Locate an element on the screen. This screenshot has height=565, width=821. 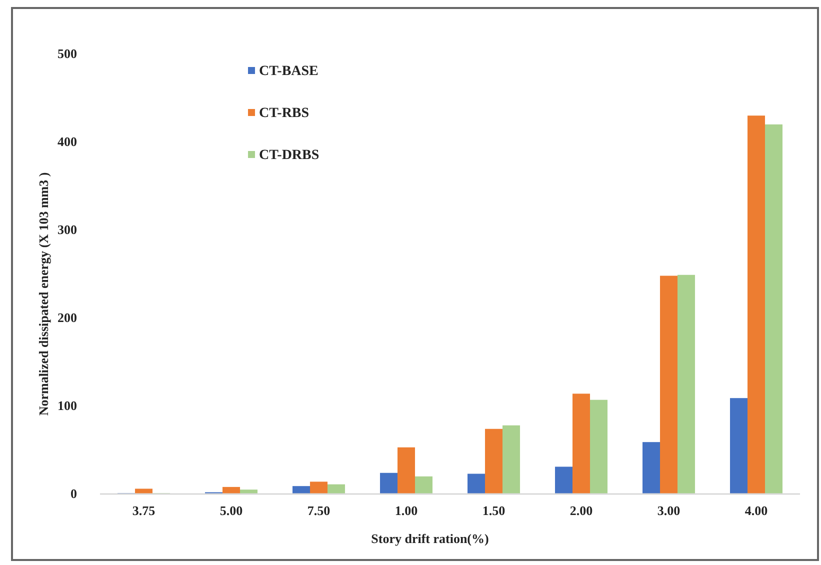
y-tick-label: 400 is located at coordinates (67, 142).